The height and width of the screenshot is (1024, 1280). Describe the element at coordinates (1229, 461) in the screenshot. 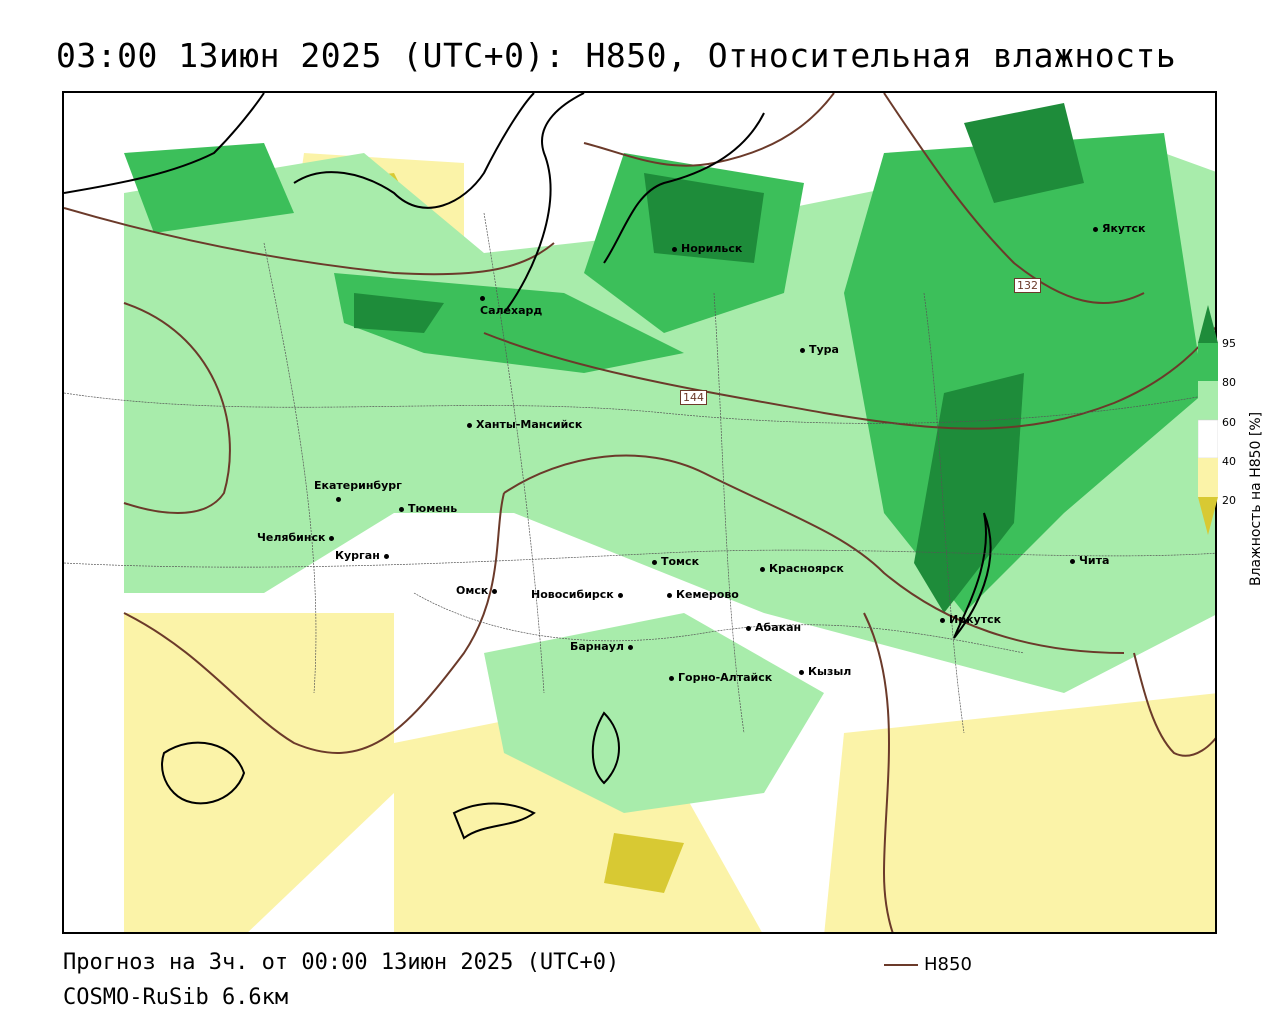

I see `legend-tick-40: 40` at that location.